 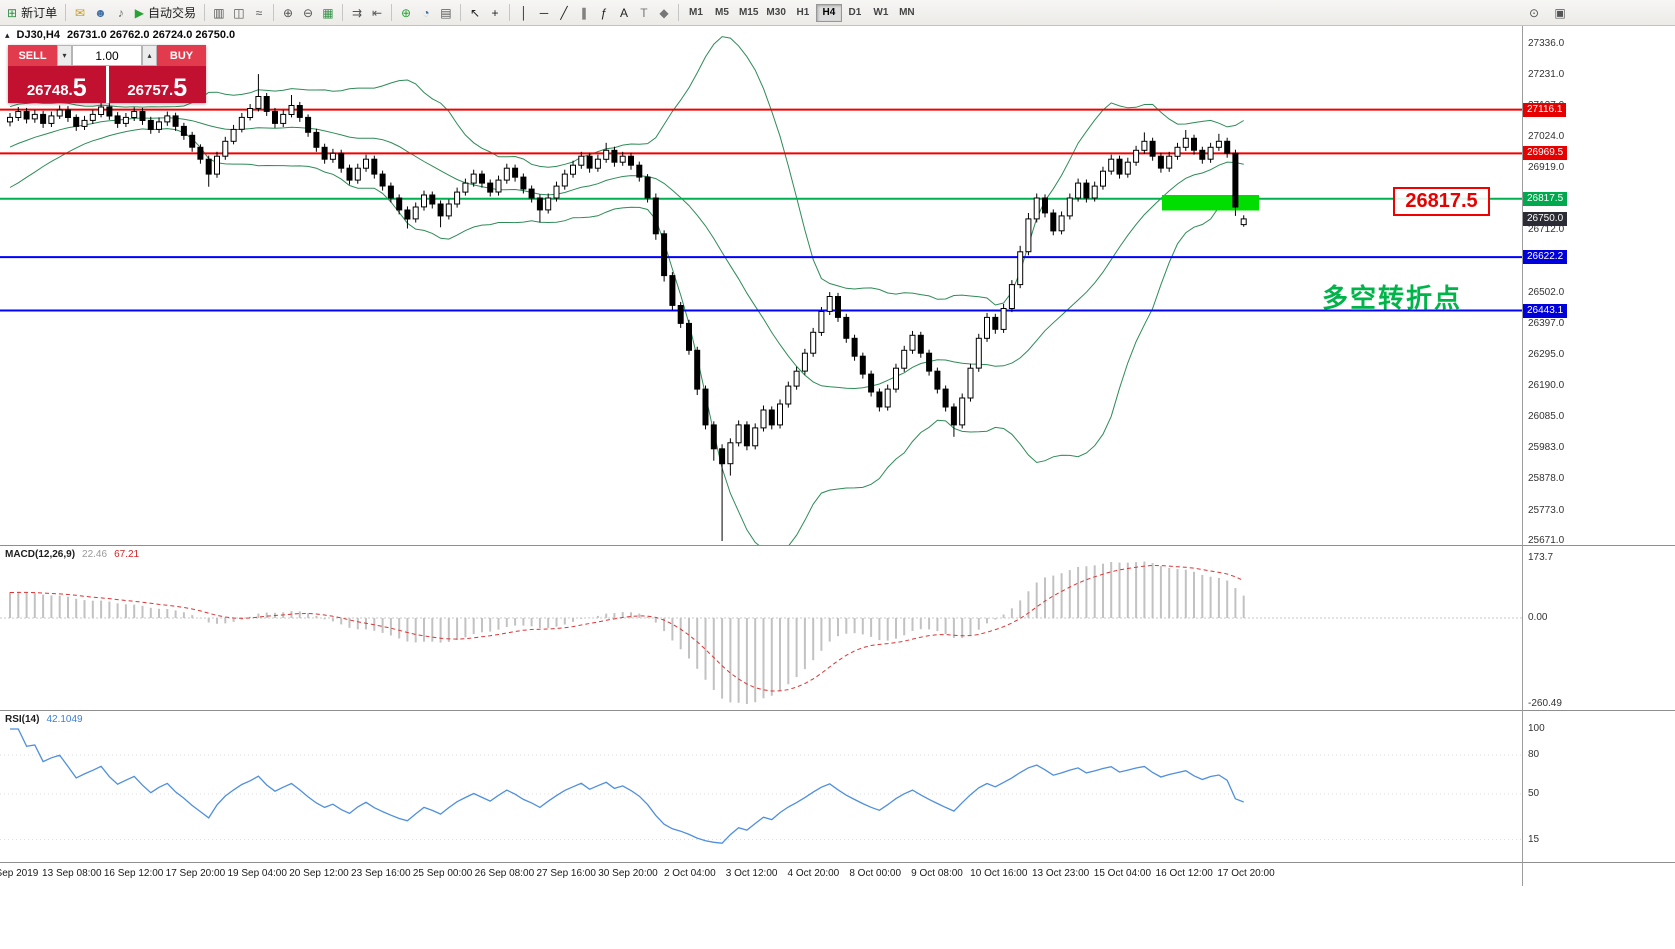 What do you see at coordinates (377, 13) in the screenshot?
I see `chart-shift-button: ⇤` at bounding box center [377, 13].